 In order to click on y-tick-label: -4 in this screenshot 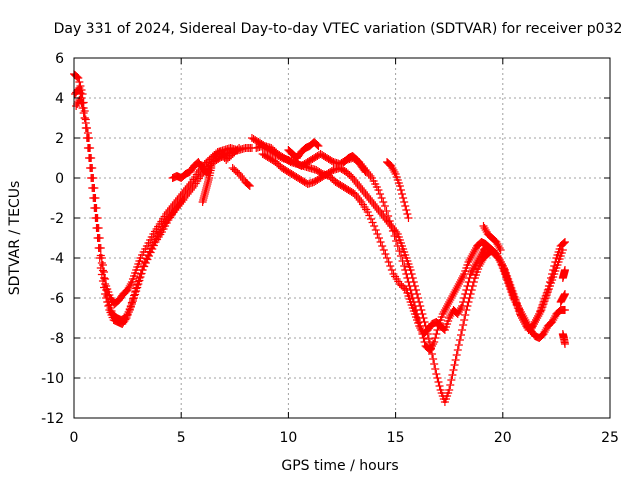, I will do `click(57, 259)`.